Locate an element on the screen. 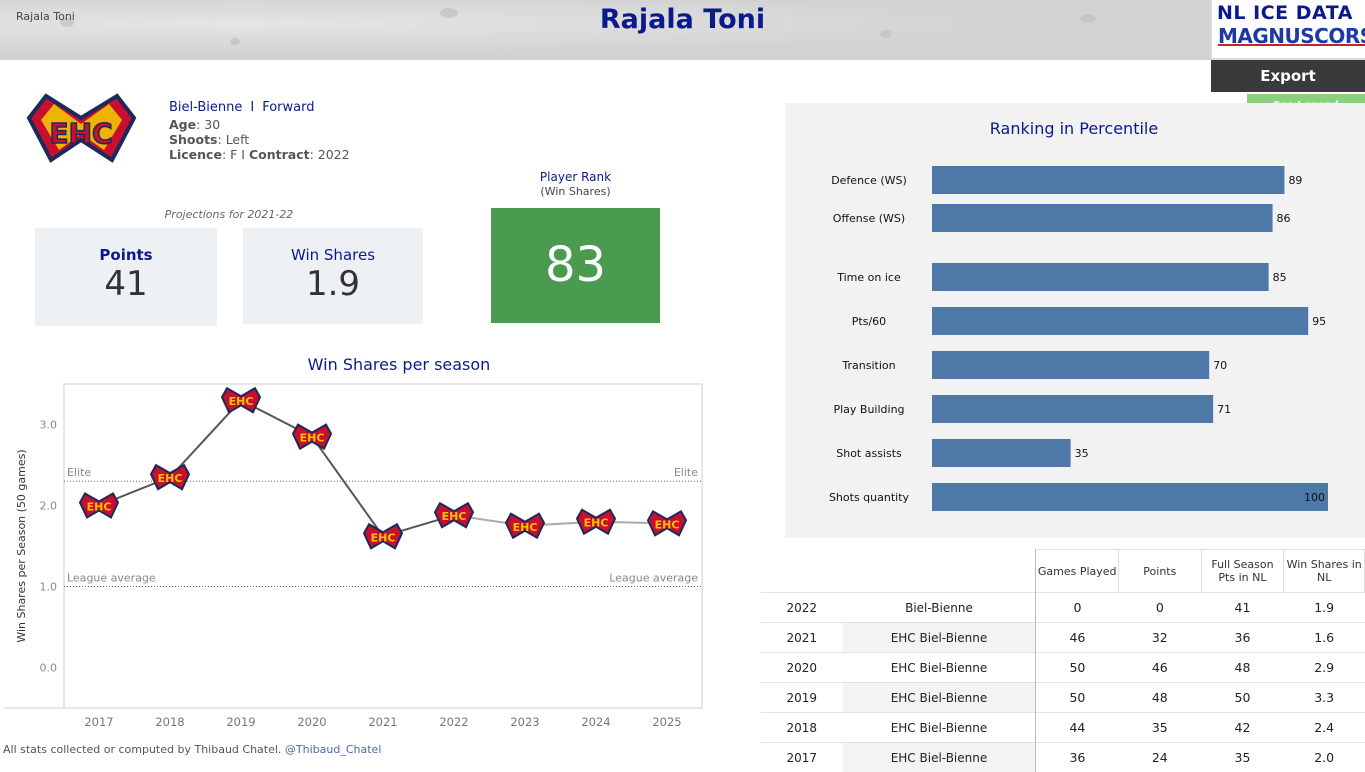  row-win-shares: 2.0 is located at coordinates (1324, 757).